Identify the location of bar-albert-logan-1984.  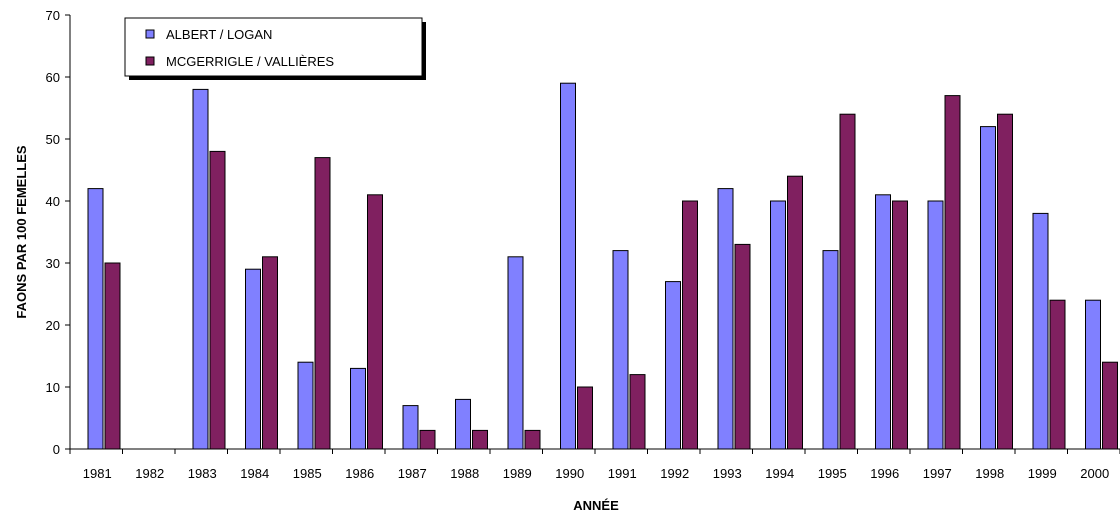
(253, 359).